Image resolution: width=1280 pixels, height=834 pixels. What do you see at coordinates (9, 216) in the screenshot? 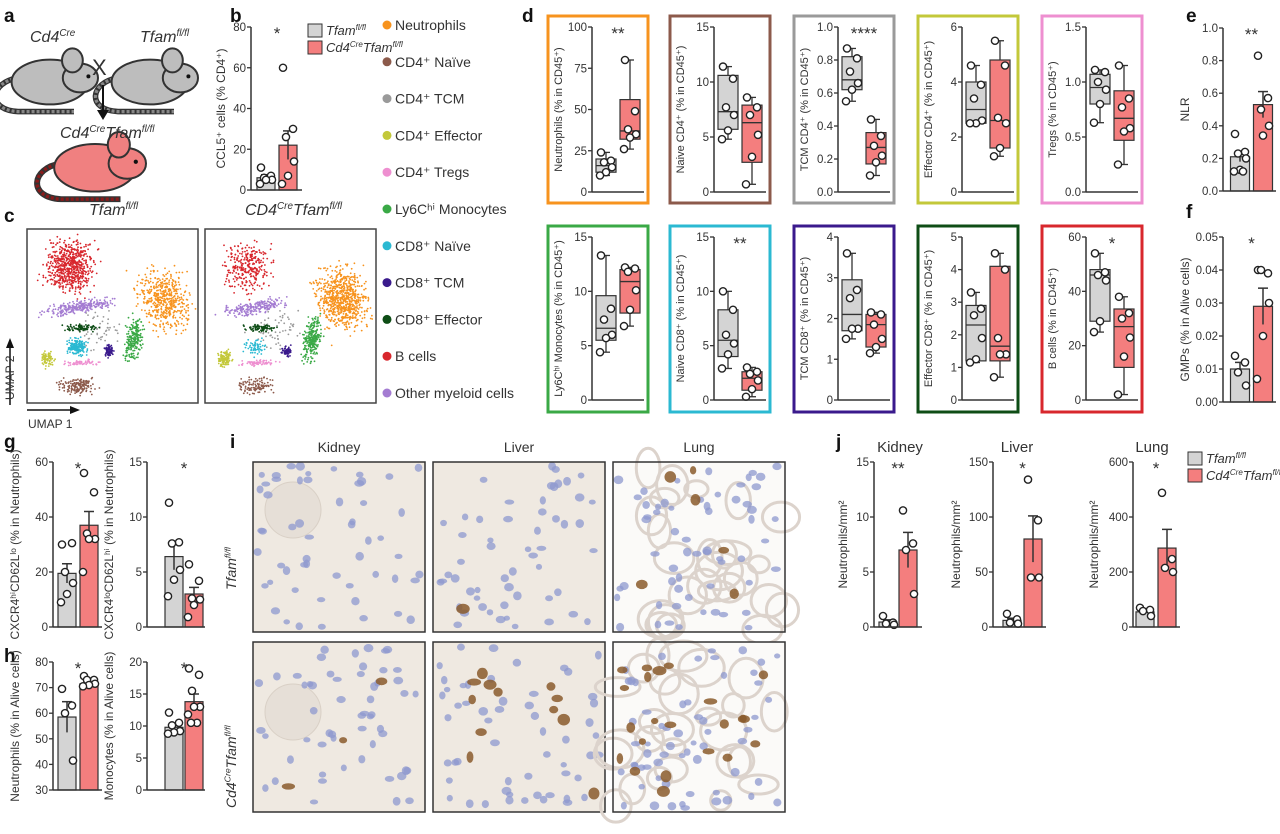
I see `panel-label-c: c` at bounding box center [9, 216].